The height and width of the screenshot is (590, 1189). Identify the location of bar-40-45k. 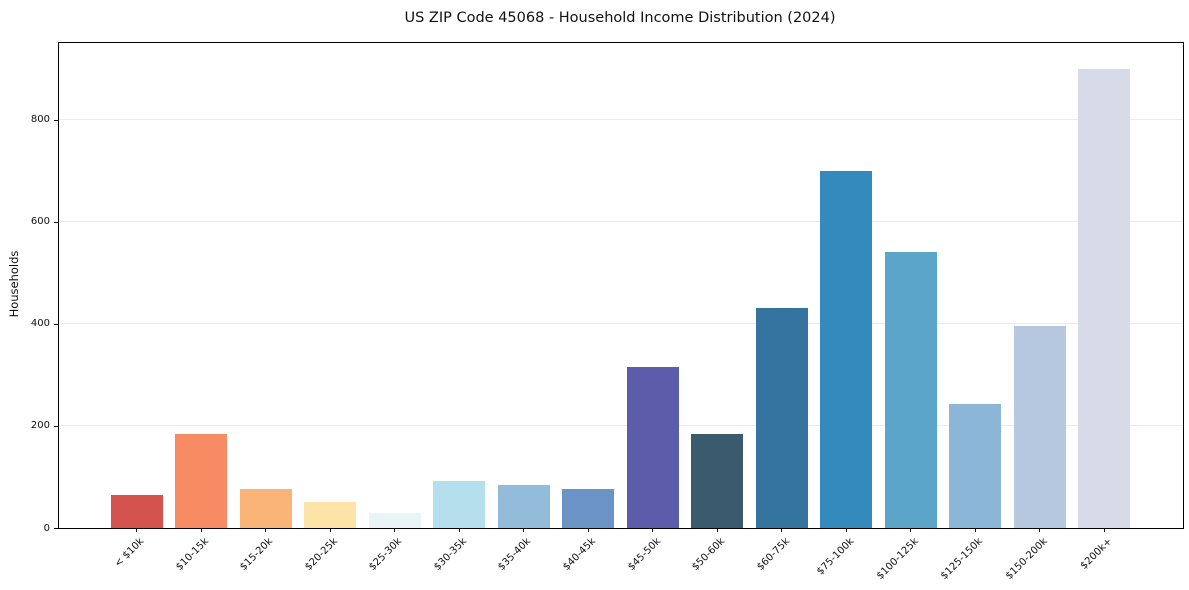
(588, 508).